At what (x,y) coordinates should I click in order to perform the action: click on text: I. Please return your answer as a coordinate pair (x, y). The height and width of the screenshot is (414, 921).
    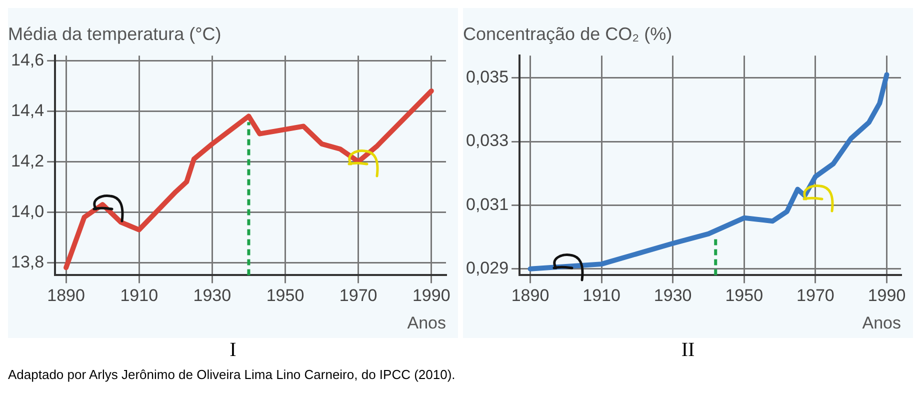
    Looking at the image, I should click on (233, 350).